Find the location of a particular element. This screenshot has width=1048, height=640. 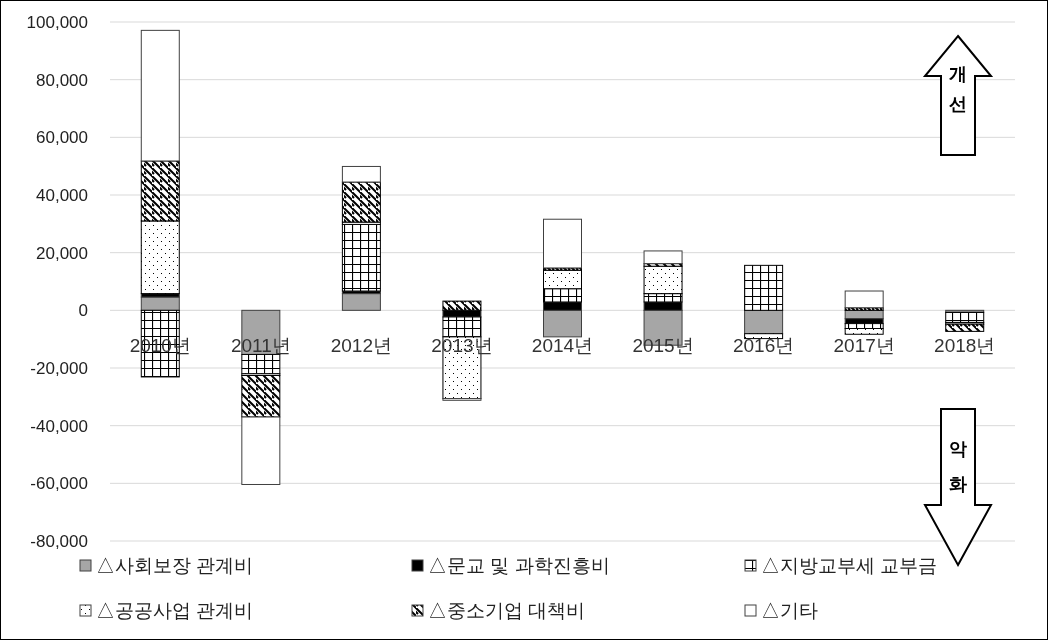

x-tick-label: 2012년 is located at coordinates (361, 346).